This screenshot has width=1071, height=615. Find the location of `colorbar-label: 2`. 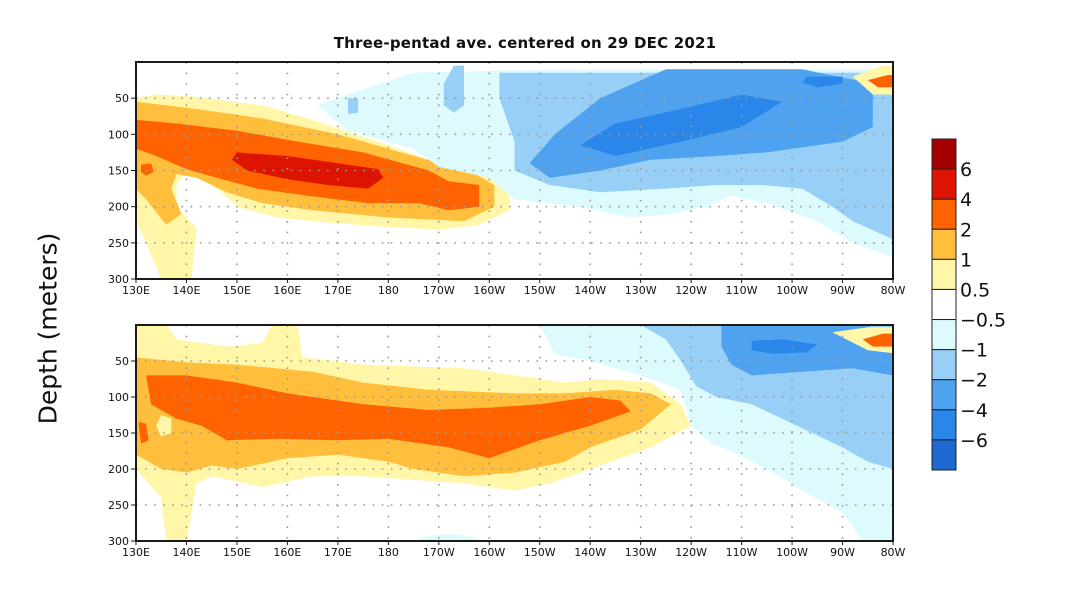

colorbar-label: 2 is located at coordinates (966, 230).